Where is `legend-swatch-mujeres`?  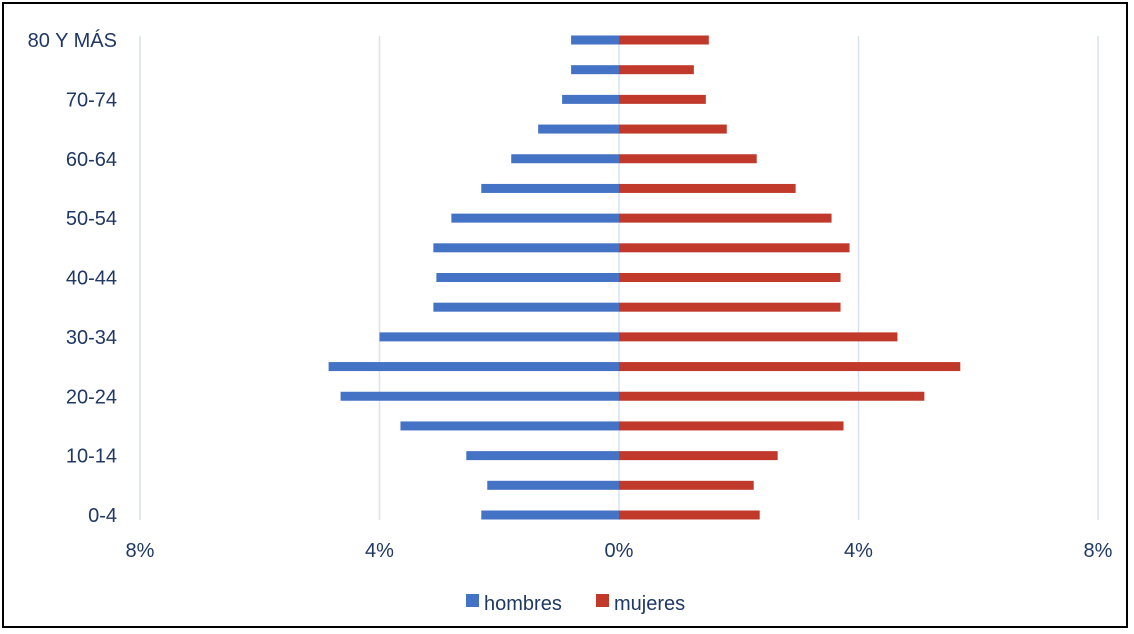 legend-swatch-mujeres is located at coordinates (602, 600).